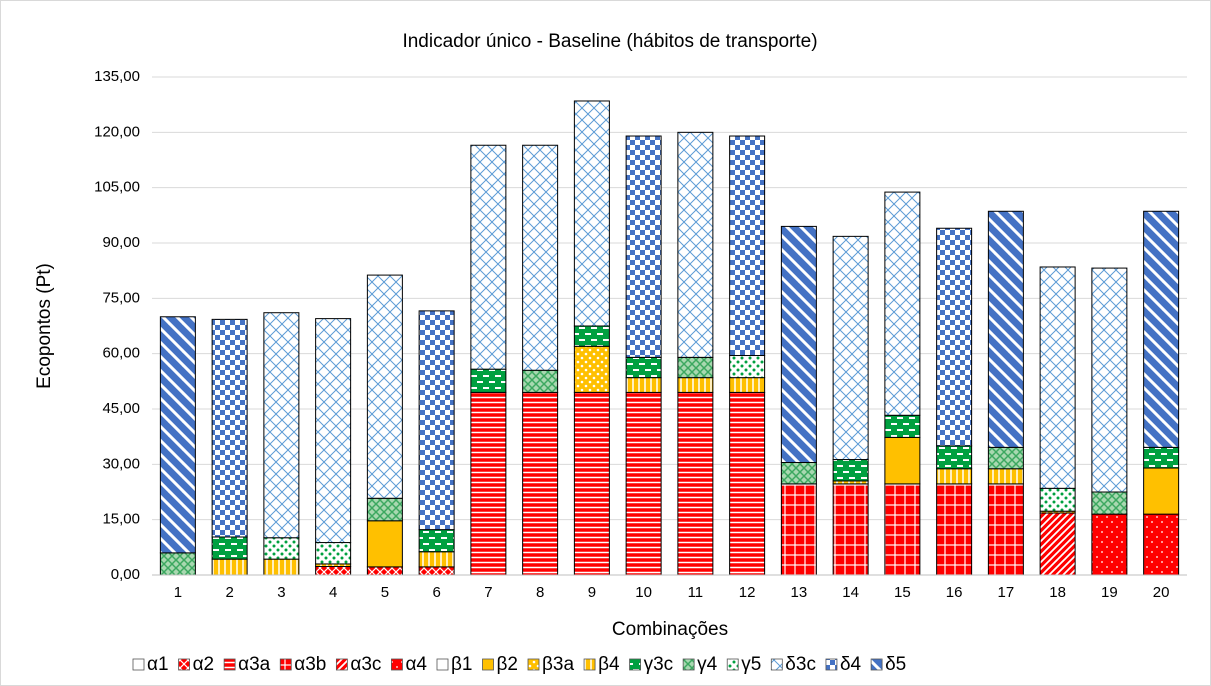 The height and width of the screenshot is (686, 1211). I want to click on legend-label: α3a, so click(254, 664).